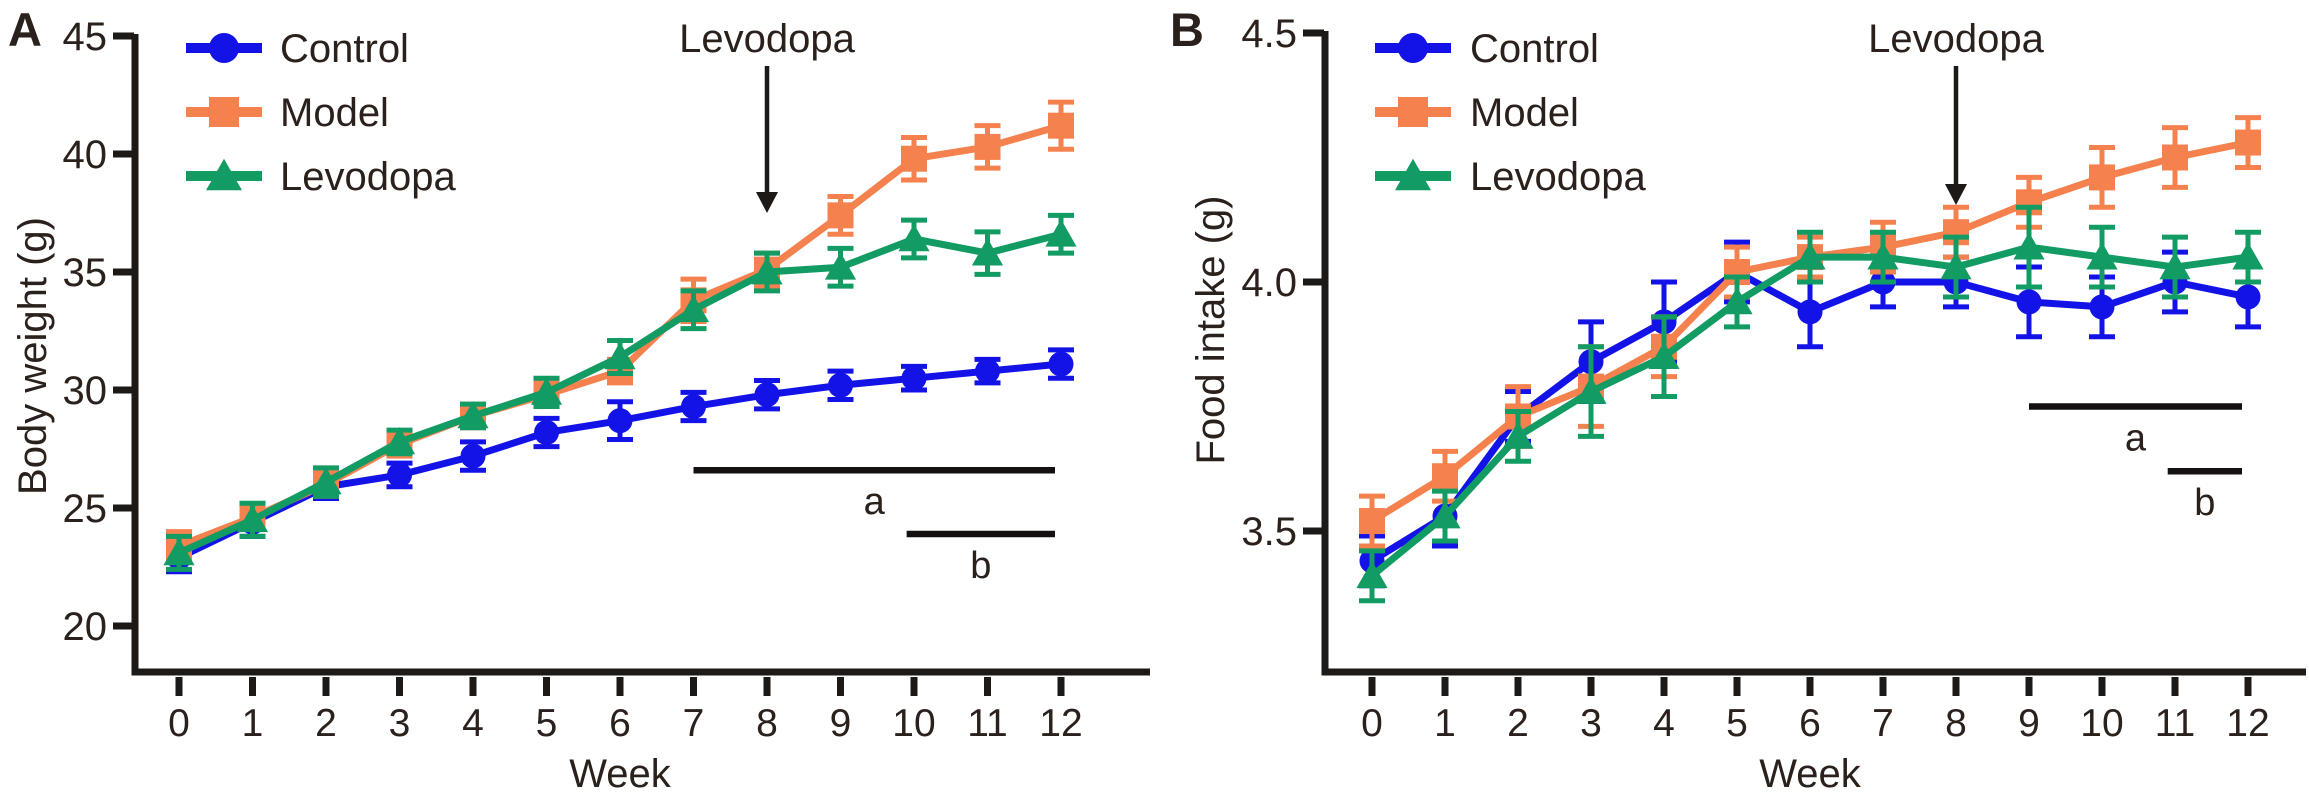  Describe the element at coordinates (1187, 29) in the screenshot. I see `panel-label-B: B` at that location.